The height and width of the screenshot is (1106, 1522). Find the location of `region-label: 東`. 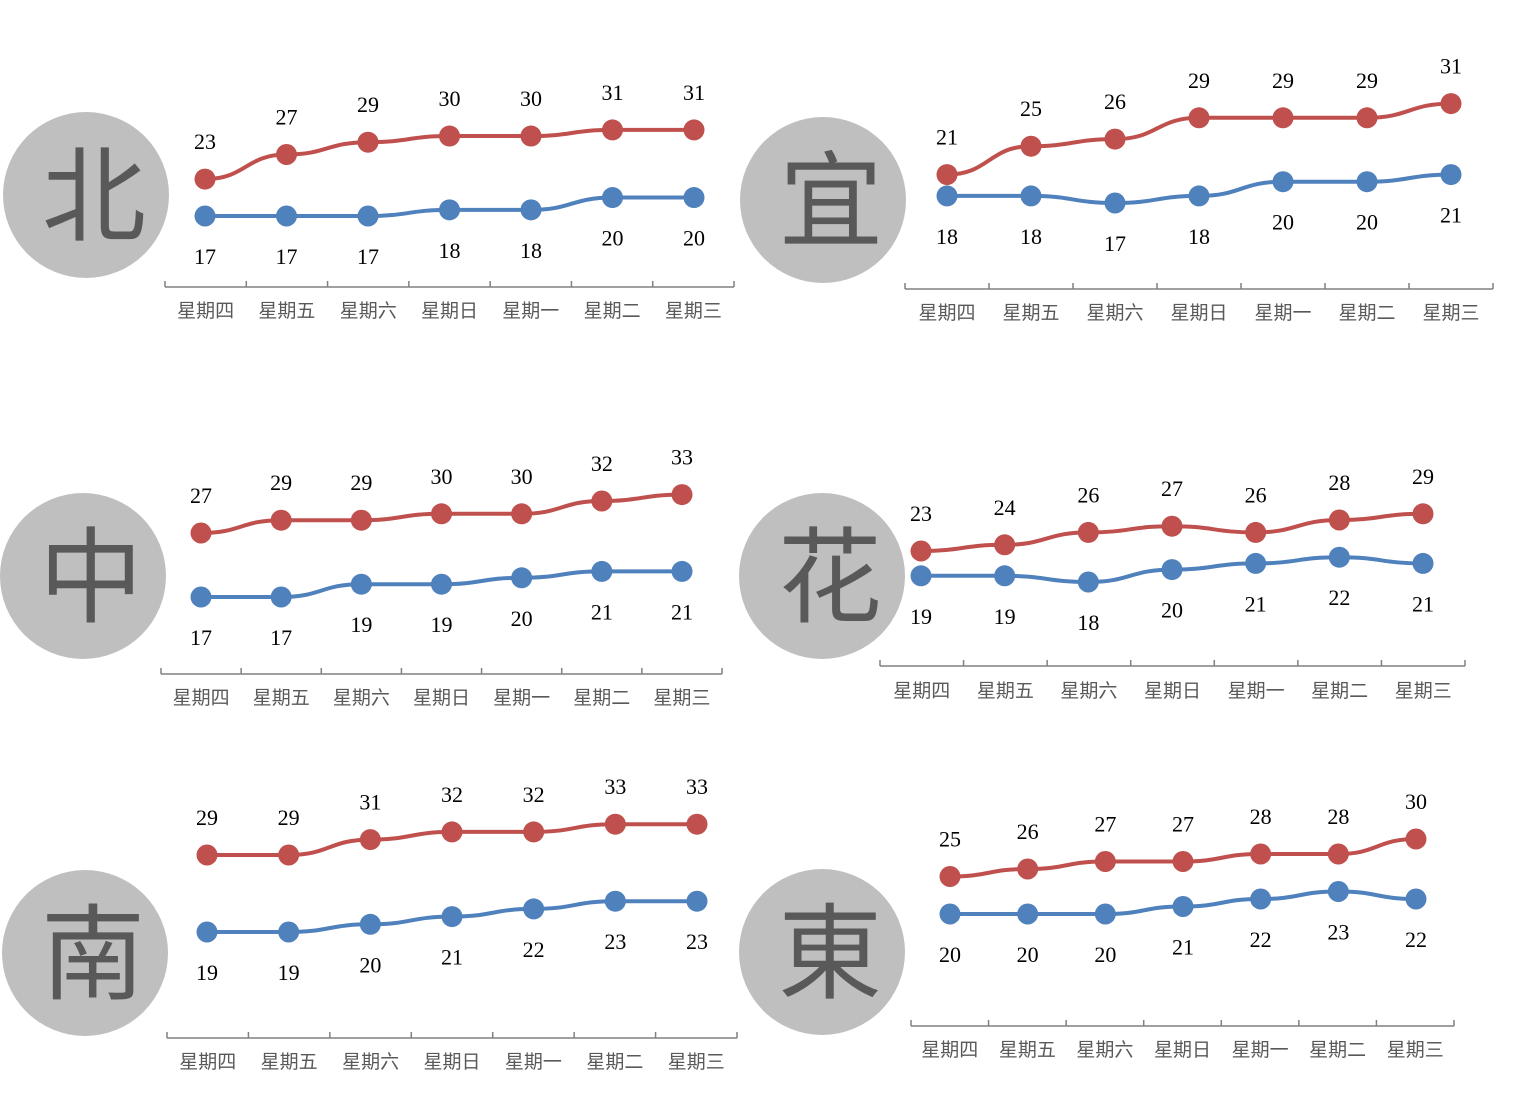

region-label: 東 is located at coordinates (830, 954).